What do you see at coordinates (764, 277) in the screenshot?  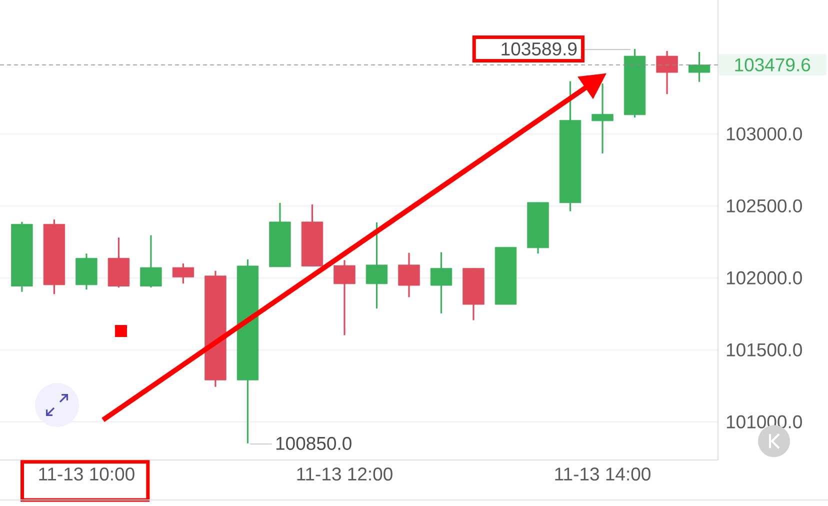 I see `y-tick-label: 102000.0` at bounding box center [764, 277].